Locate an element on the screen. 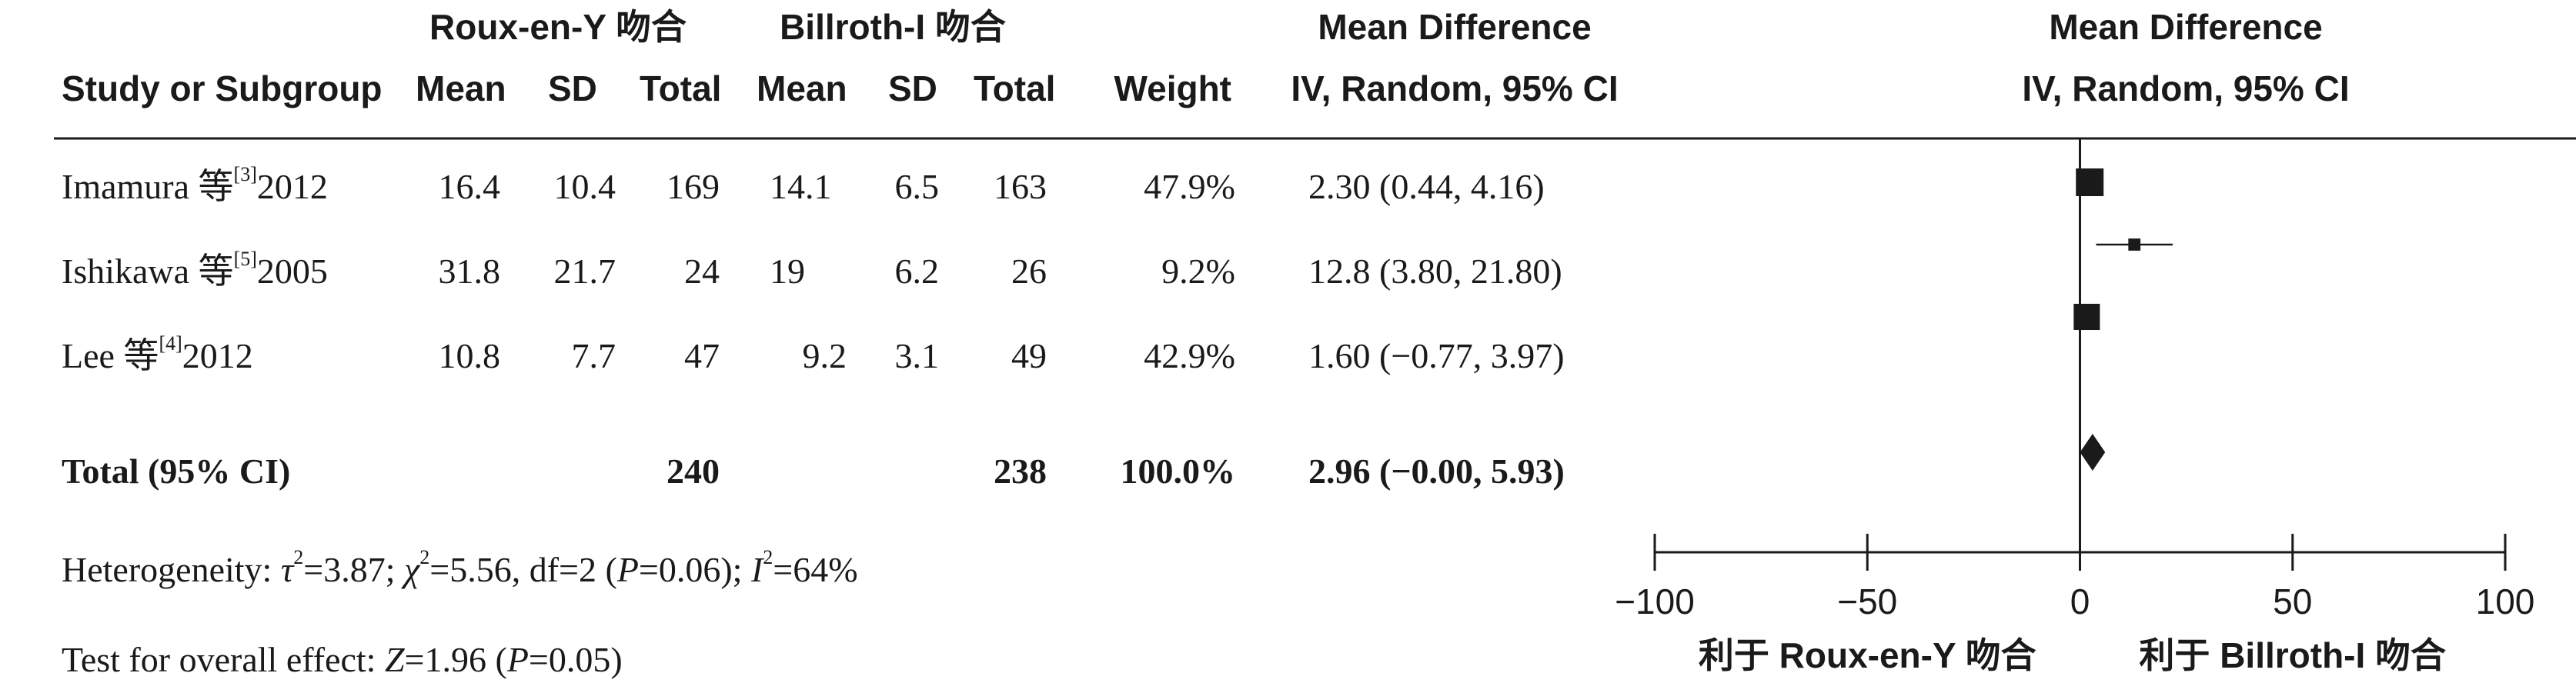 This screenshot has width=2576, height=683. control-group-header: Billroth-I 吻合 is located at coordinates (893, 27).